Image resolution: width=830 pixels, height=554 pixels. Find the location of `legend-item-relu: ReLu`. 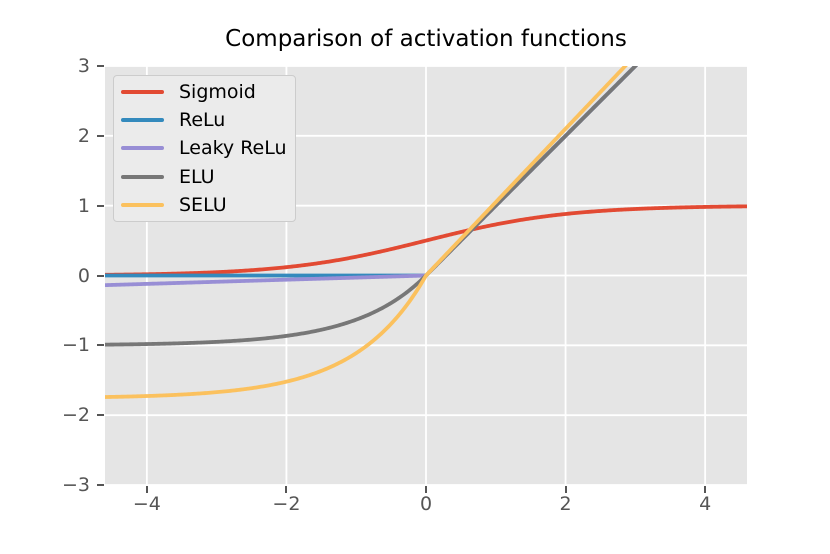

legend-item-relu: ReLu is located at coordinates (204, 120).